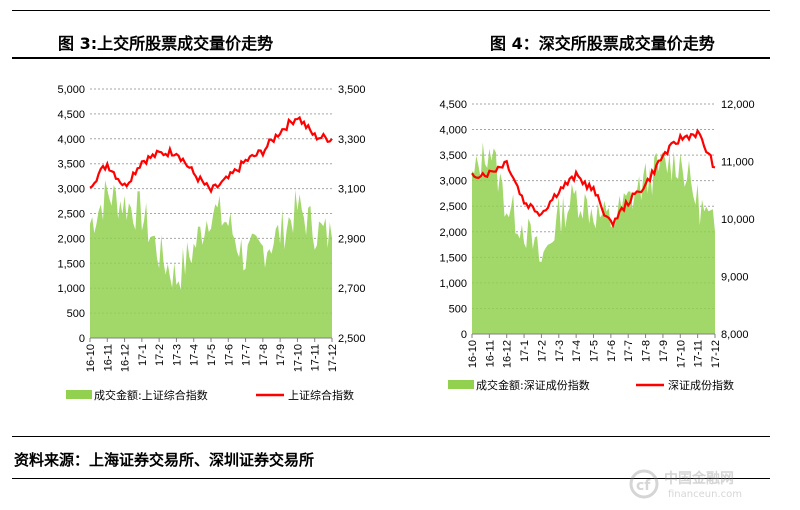 This screenshot has width=800, height=510. I want to click on top-rule, so click(391, 10).